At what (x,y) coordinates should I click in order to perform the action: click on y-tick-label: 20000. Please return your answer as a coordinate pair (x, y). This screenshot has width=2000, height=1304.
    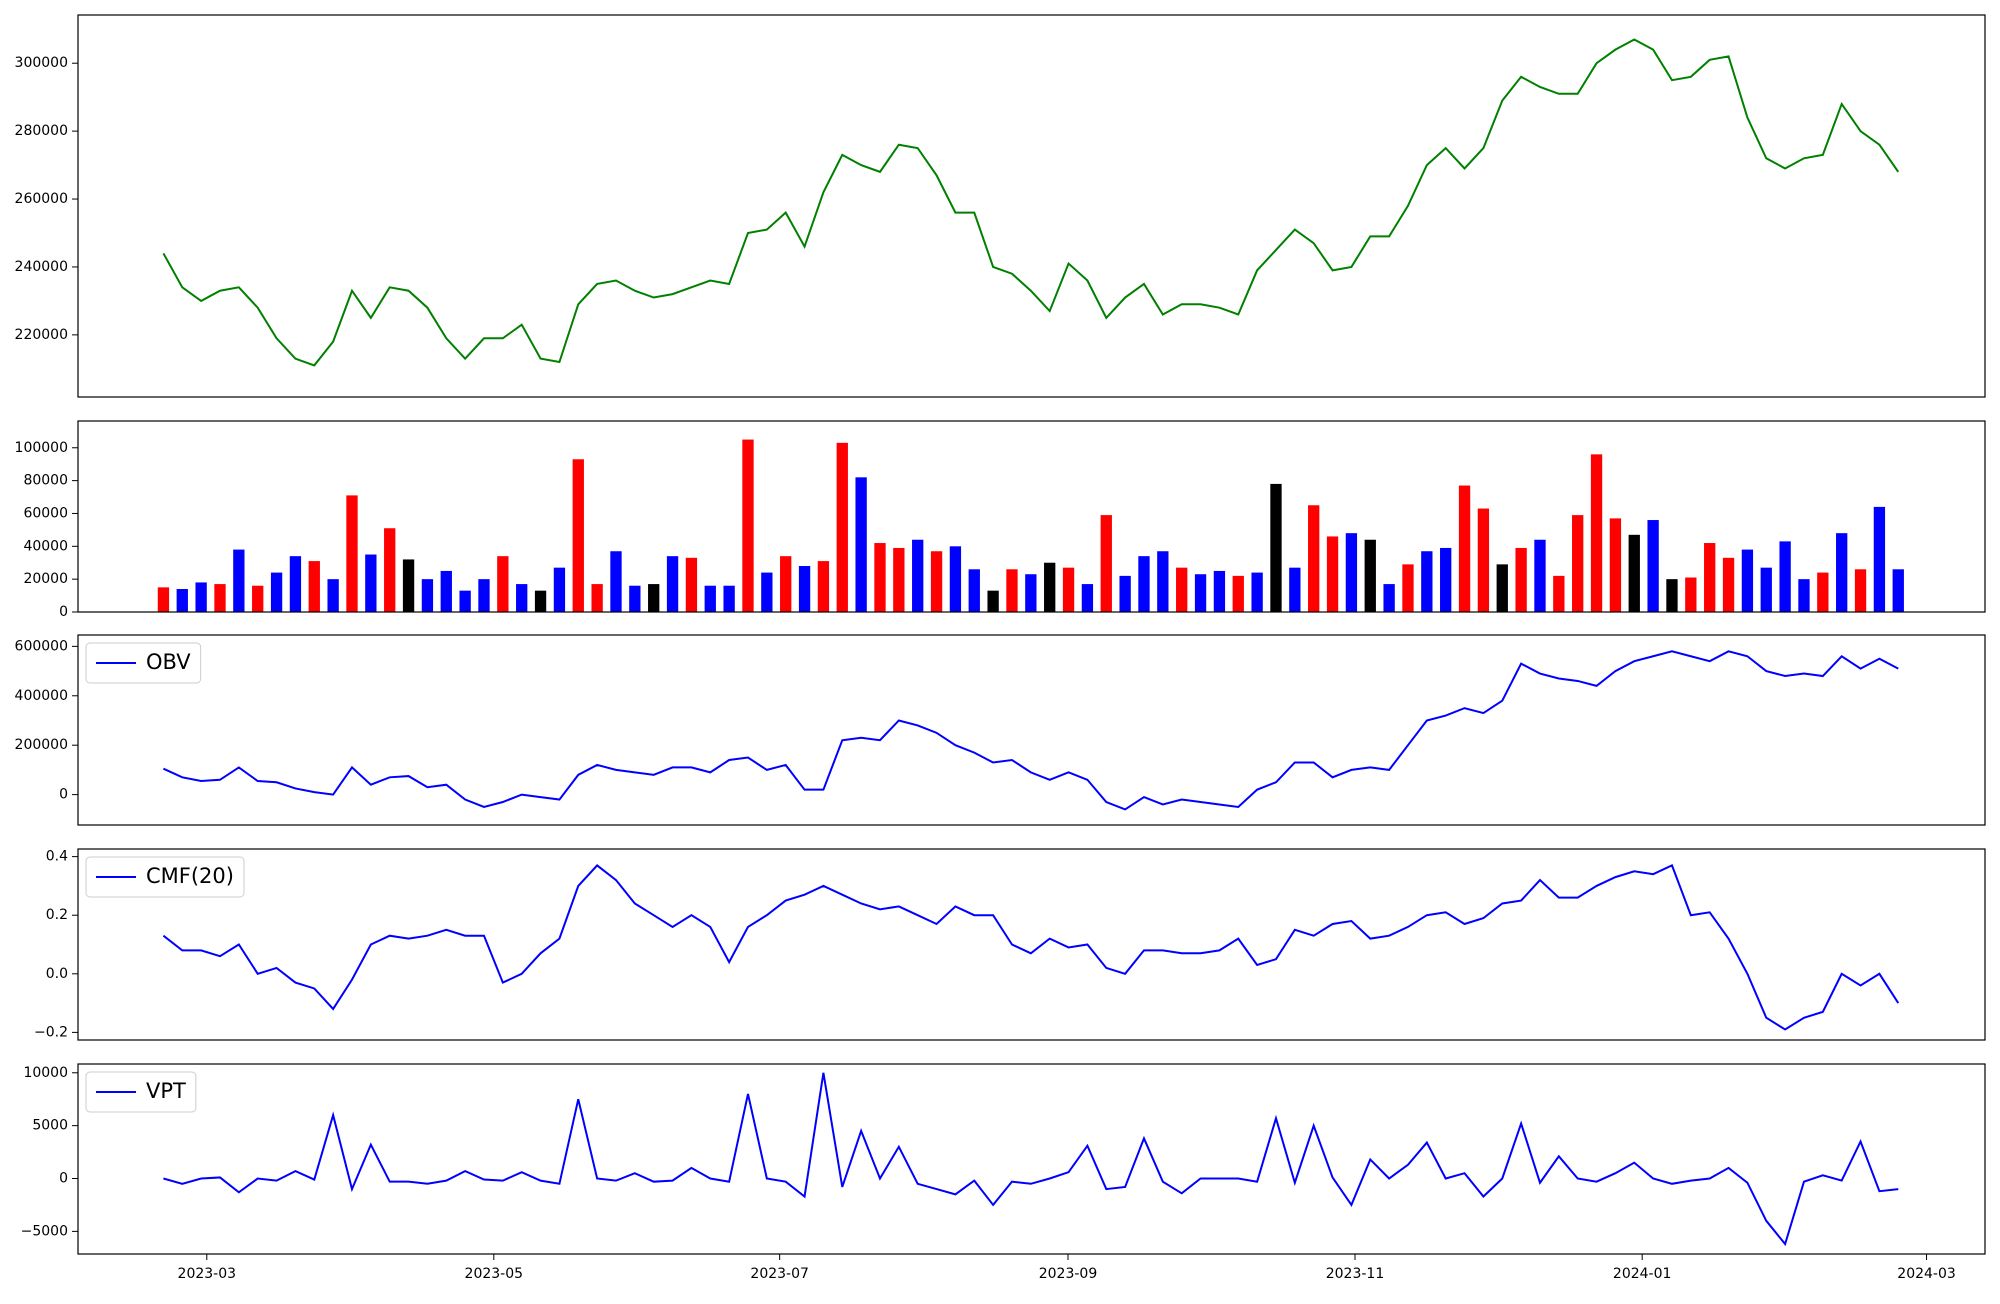
    Looking at the image, I should click on (45, 579).